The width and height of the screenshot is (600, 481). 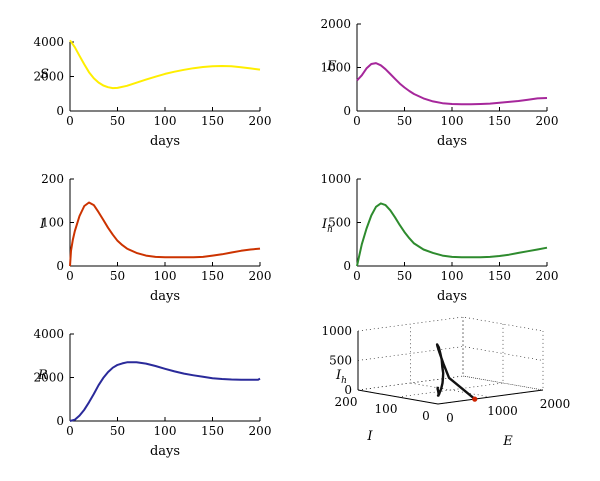 I want to click on i-tick-label: 100, so click(x=386, y=409).